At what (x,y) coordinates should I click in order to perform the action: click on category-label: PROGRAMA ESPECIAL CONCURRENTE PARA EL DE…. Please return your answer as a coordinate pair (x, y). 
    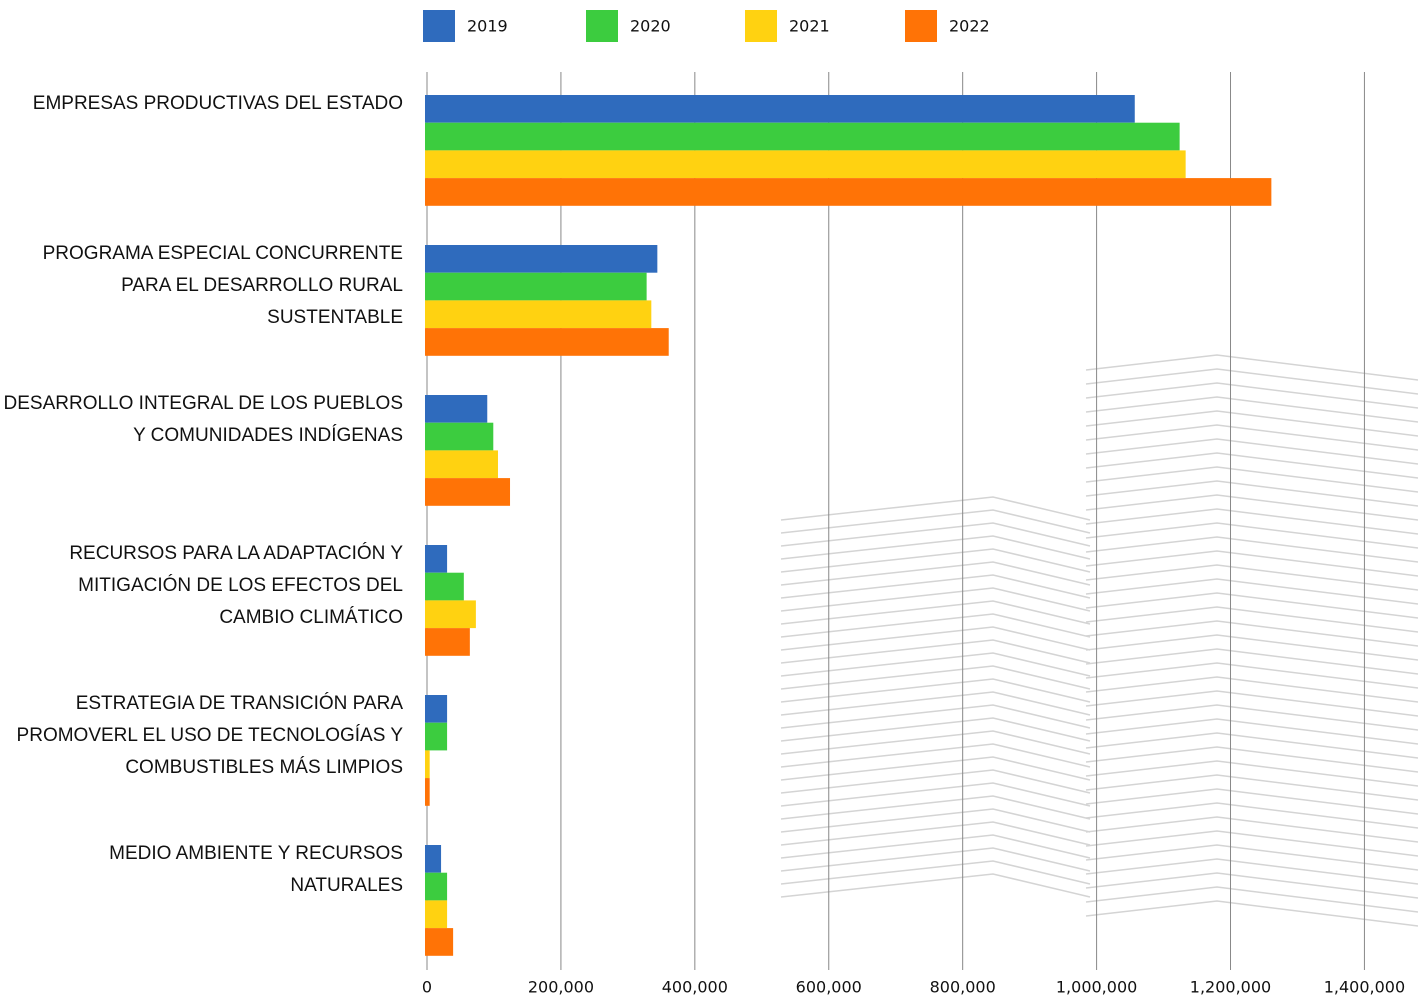
    Looking at the image, I should click on (222, 285).